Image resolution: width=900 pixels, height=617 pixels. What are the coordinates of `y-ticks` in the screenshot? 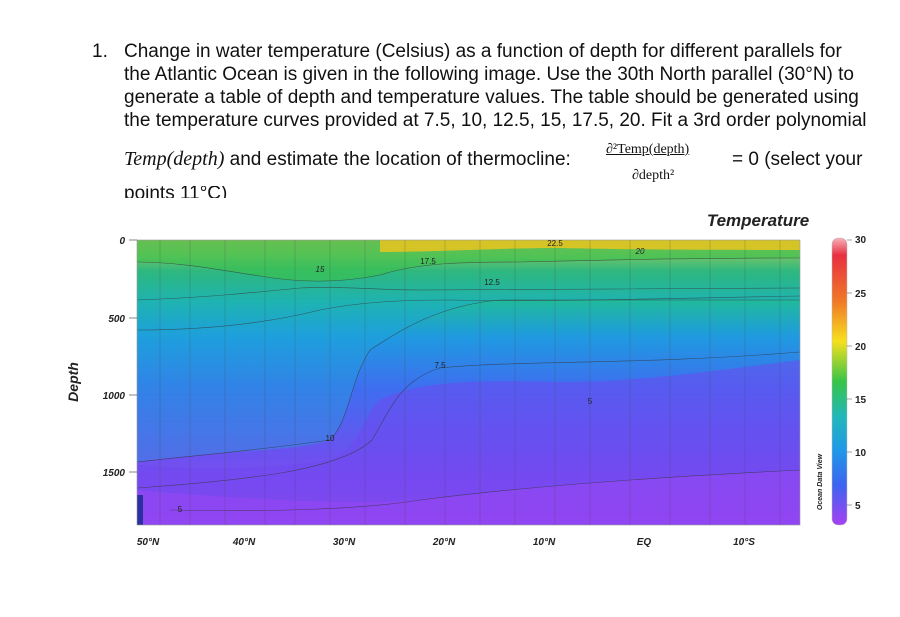 It's located at (133, 356).